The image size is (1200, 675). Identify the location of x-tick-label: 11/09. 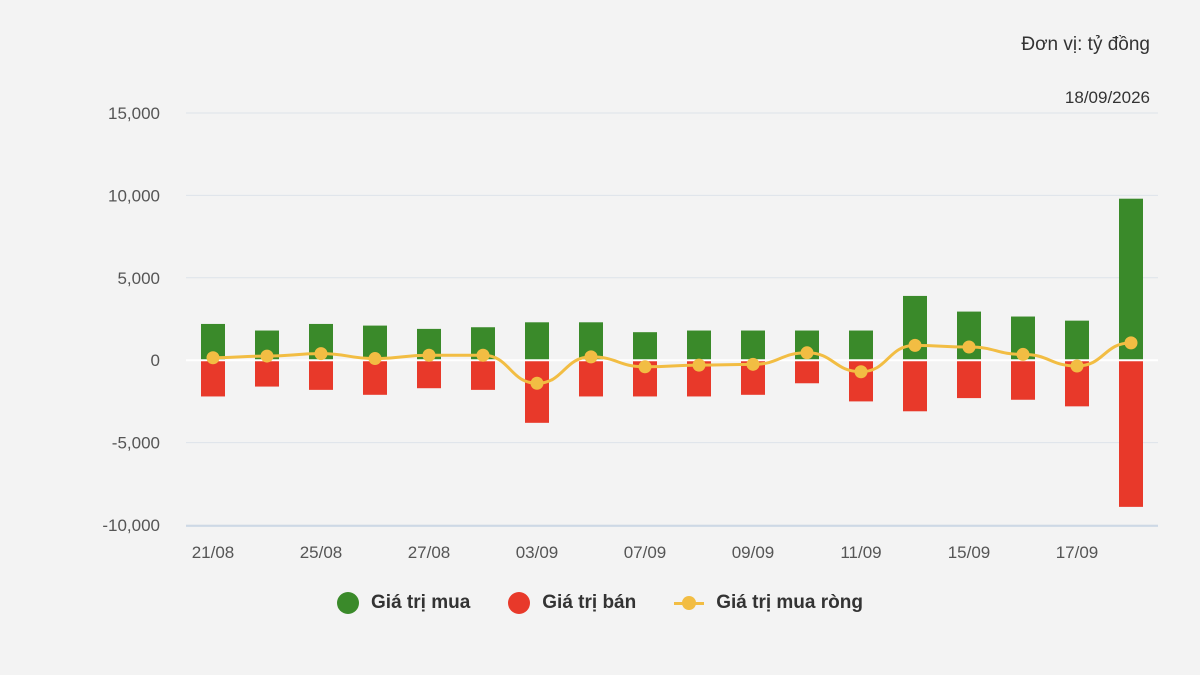
(860, 552).